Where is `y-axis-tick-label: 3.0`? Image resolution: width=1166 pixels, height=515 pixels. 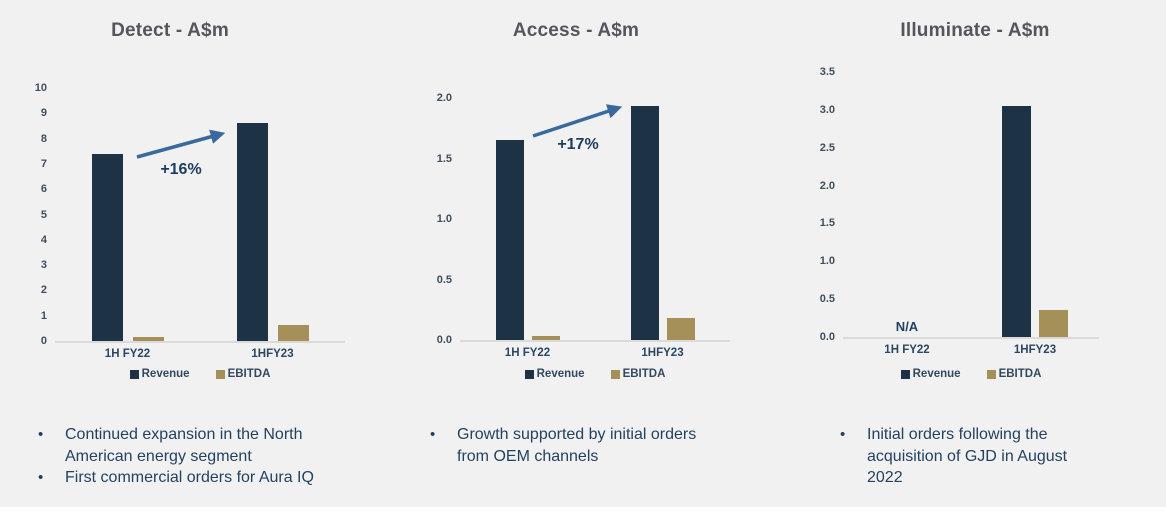
y-axis-tick-label: 3.0 is located at coordinates (827, 109).